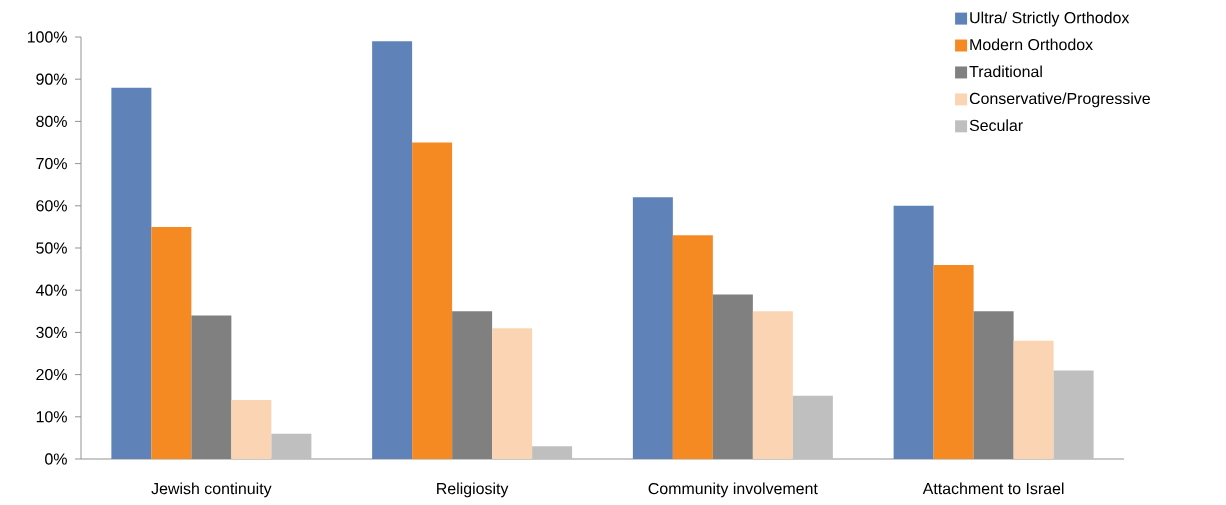 Image resolution: width=1226 pixels, height=505 pixels. Describe the element at coordinates (51, 206) in the screenshot. I see `y-tick-label: 60%` at that location.